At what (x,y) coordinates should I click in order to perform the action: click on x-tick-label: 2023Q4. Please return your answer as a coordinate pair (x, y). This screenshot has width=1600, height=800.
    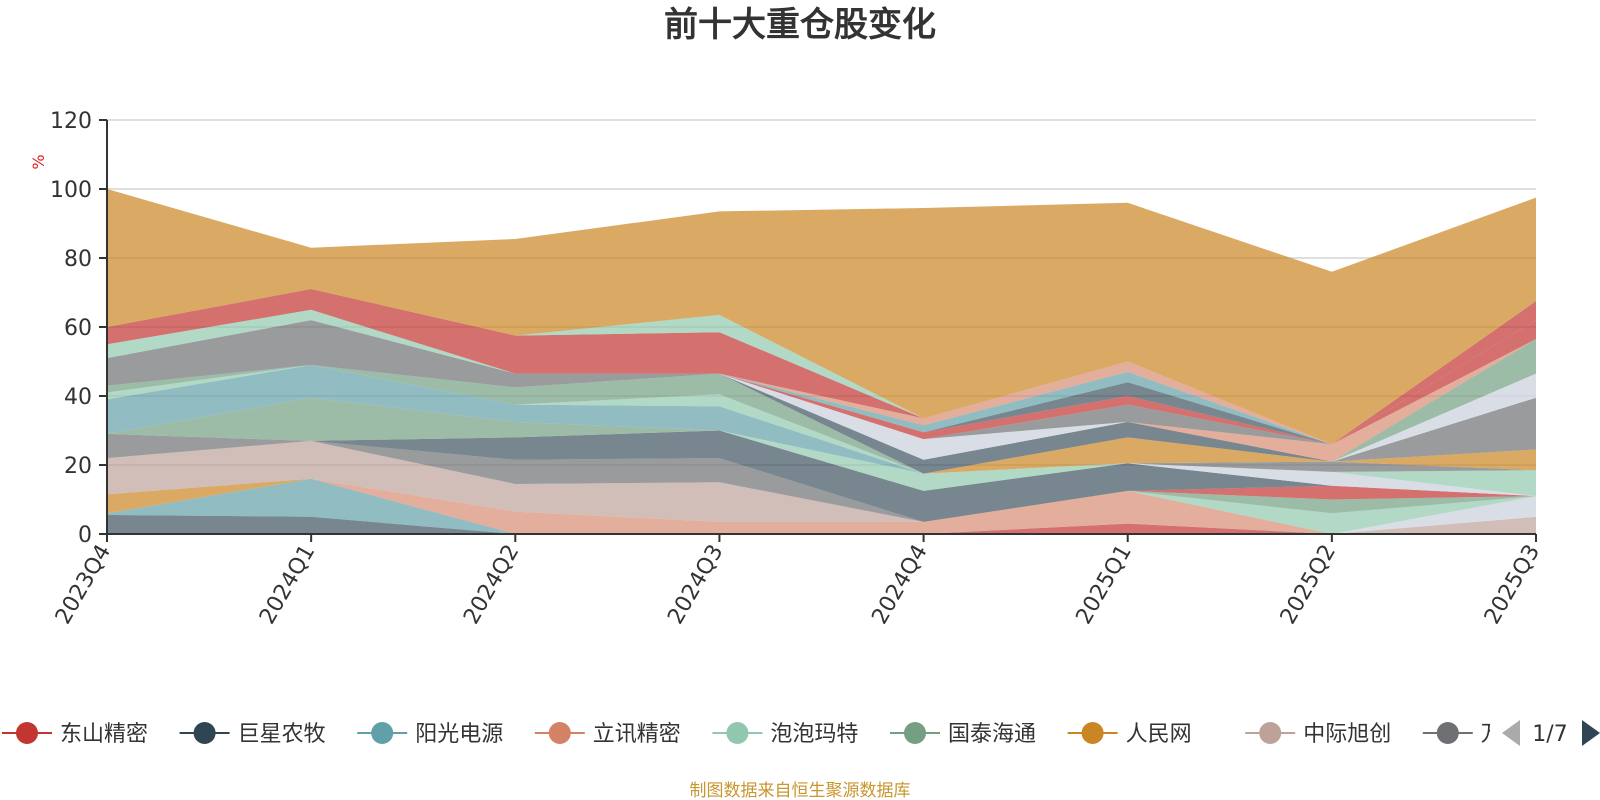
    Looking at the image, I should click on (83, 585).